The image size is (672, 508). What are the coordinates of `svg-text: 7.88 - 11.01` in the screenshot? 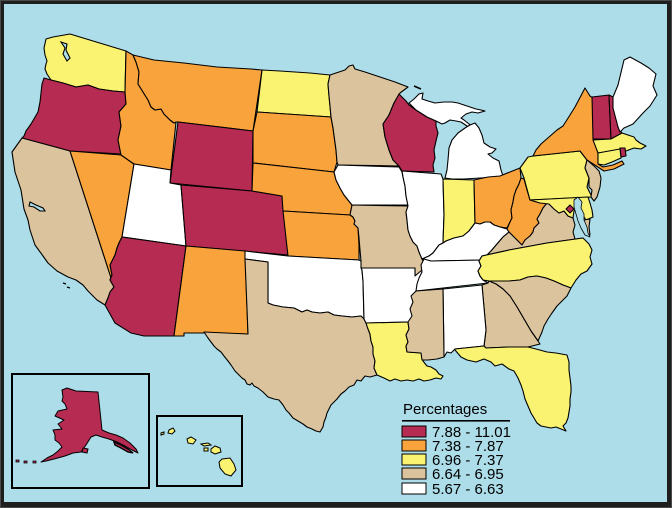 It's located at (471, 432).